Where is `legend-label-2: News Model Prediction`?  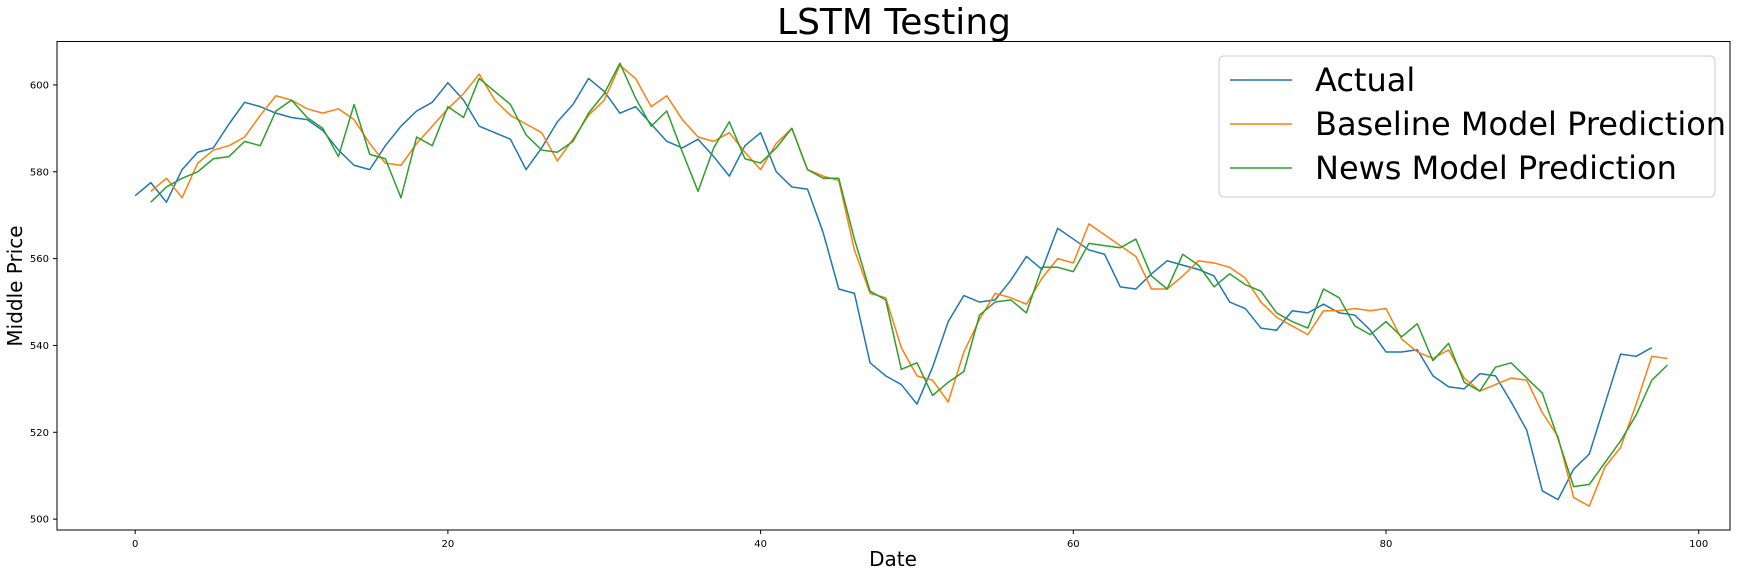
legend-label-2: News Model Prediction is located at coordinates (1496, 168).